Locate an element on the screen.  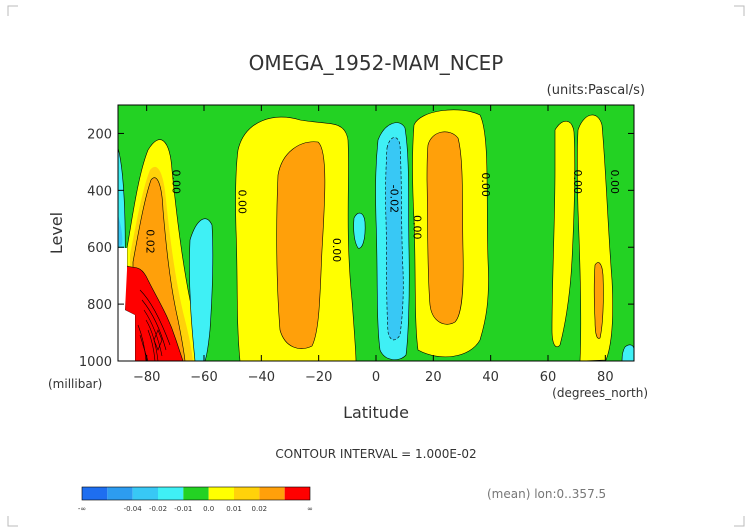
below-ground-mask is located at coordinates (126, 304).